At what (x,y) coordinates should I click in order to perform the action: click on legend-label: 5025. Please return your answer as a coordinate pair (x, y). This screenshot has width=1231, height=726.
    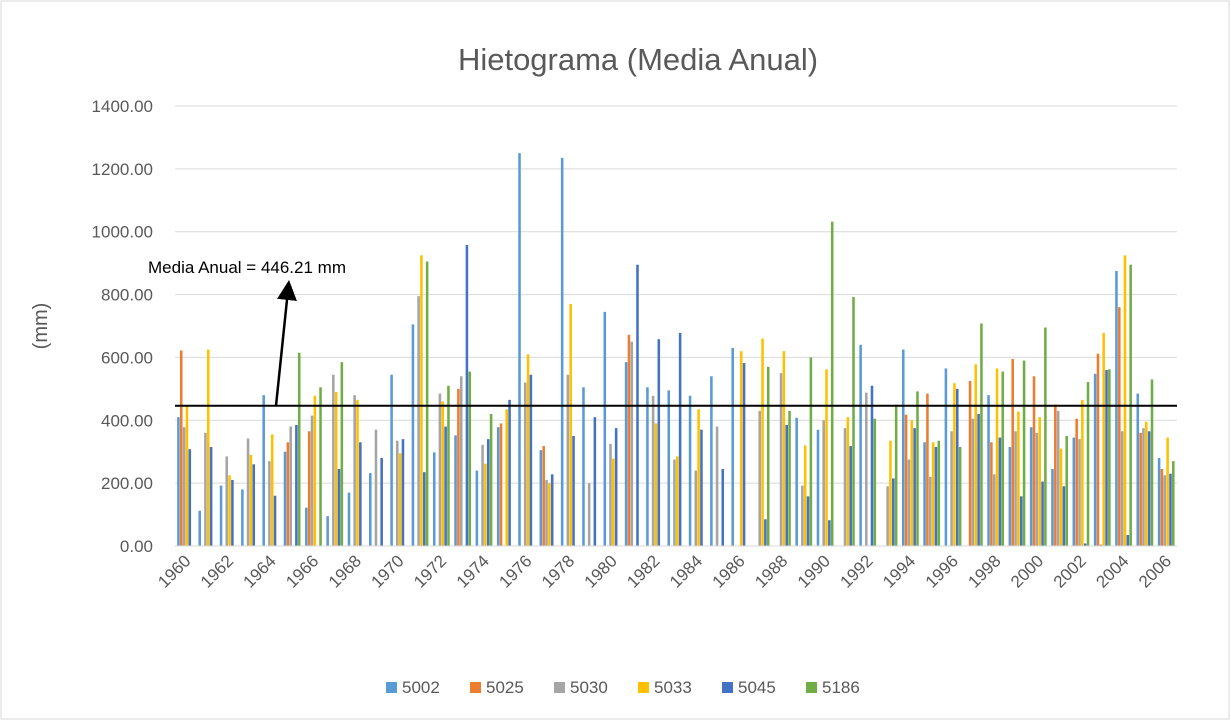
    Looking at the image, I should click on (505, 687).